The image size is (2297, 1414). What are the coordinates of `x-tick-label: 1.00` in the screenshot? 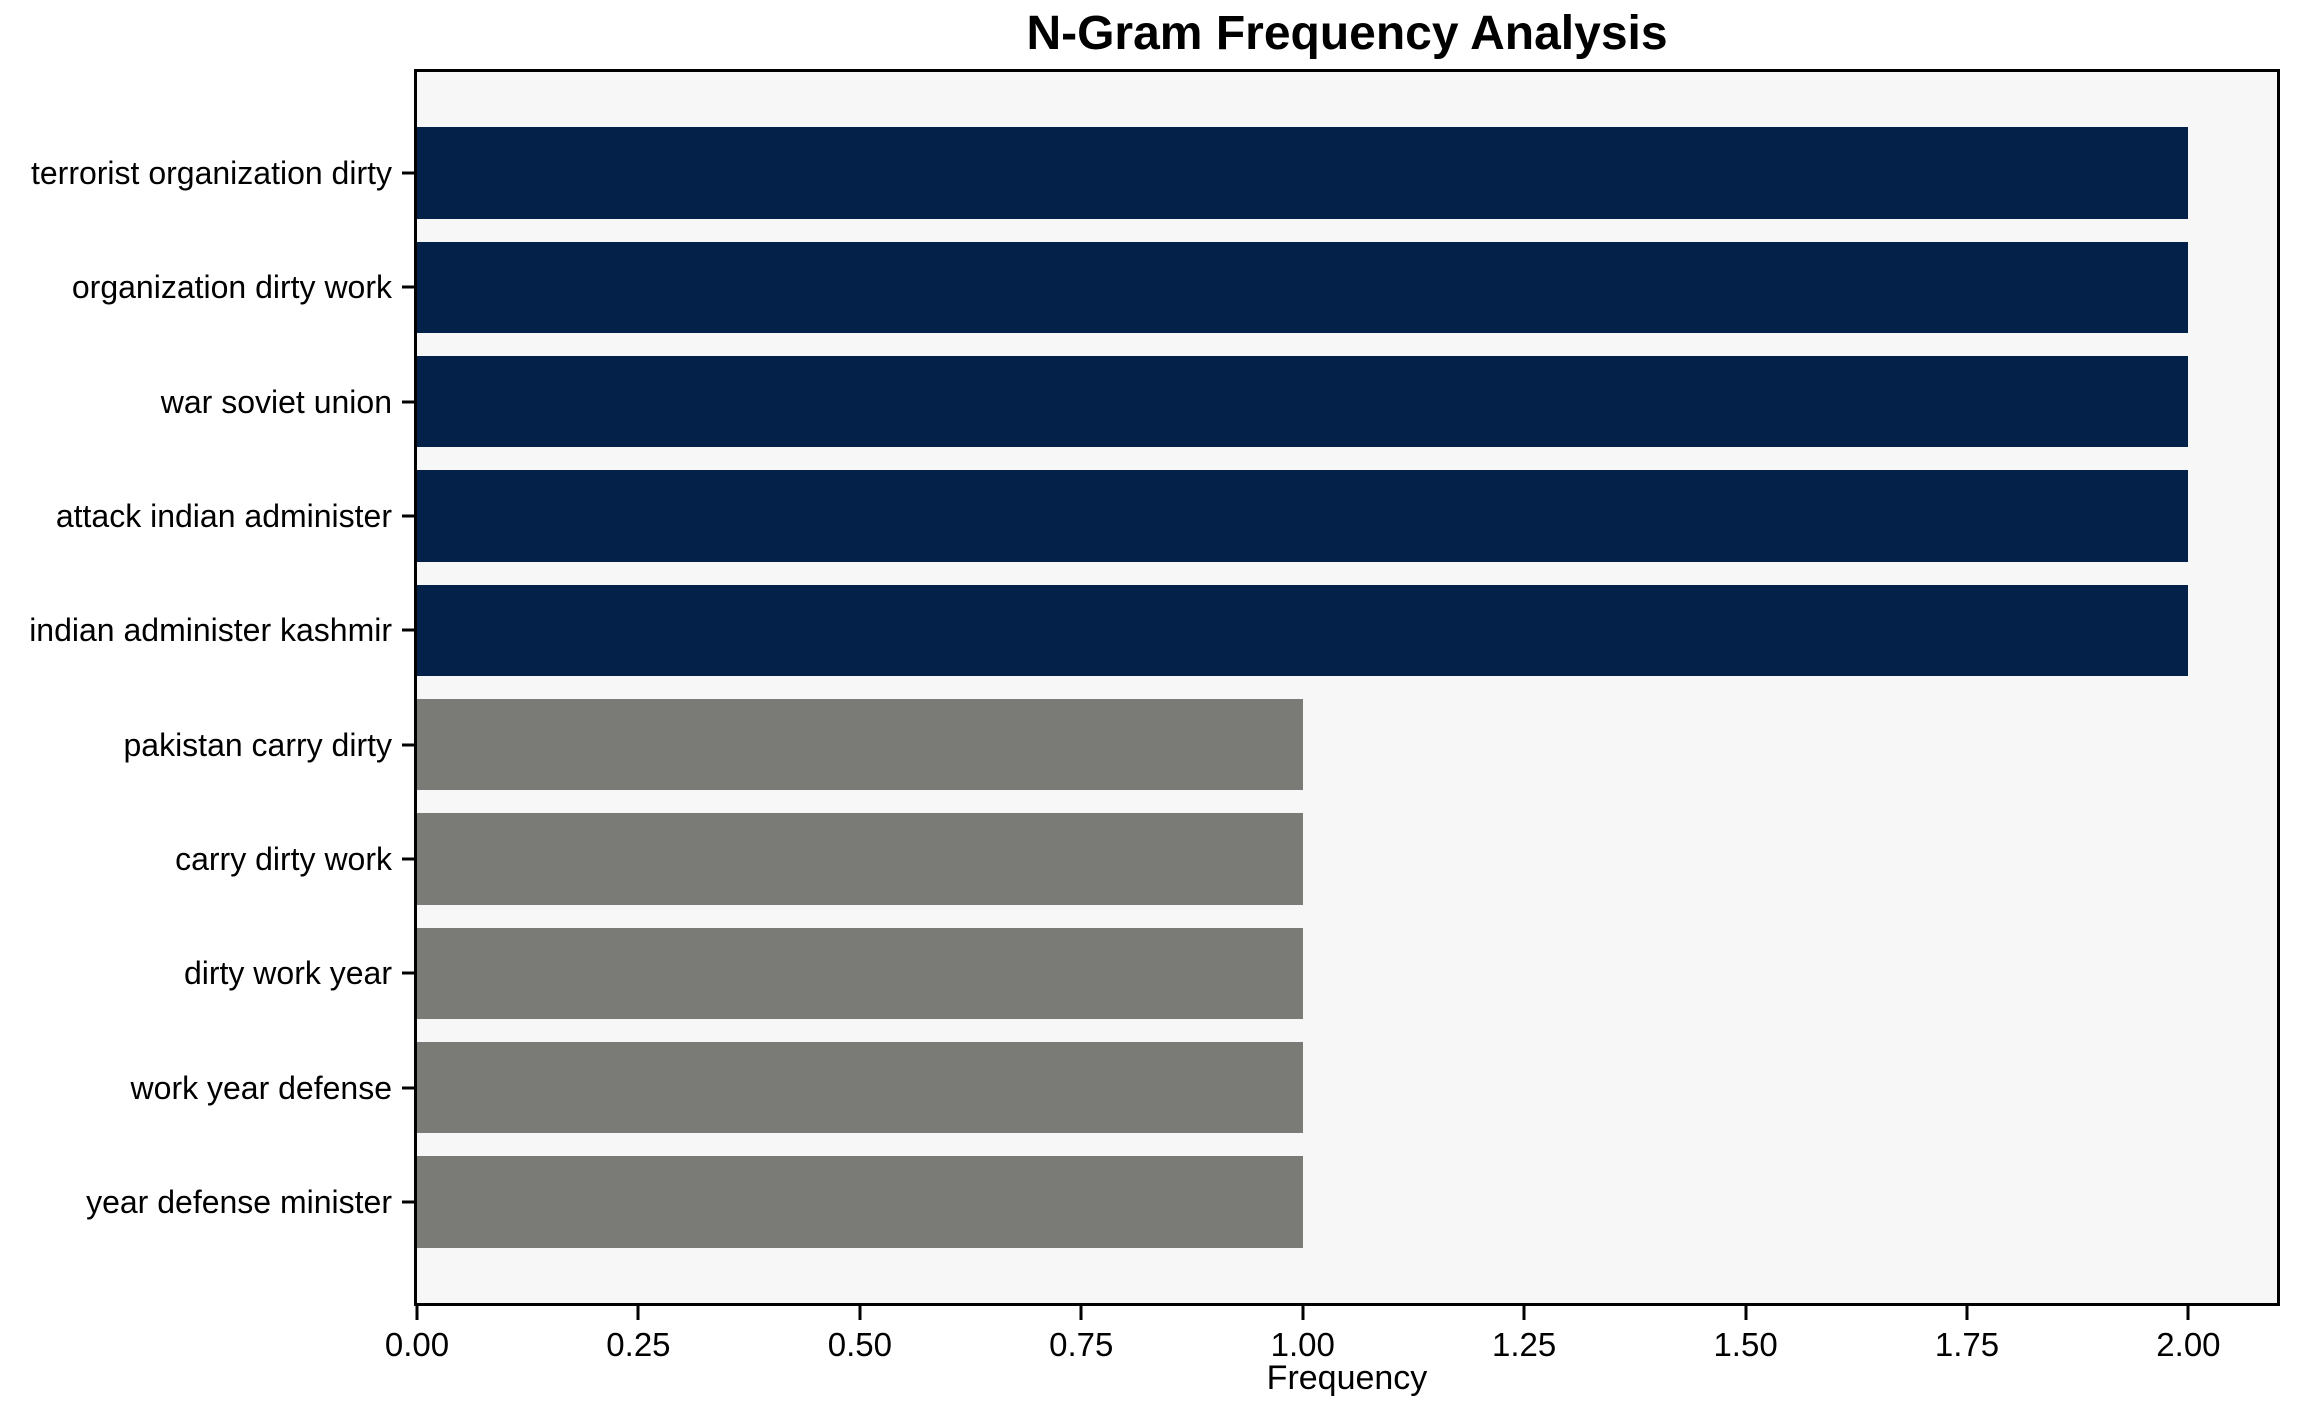 It's located at (1302, 1344).